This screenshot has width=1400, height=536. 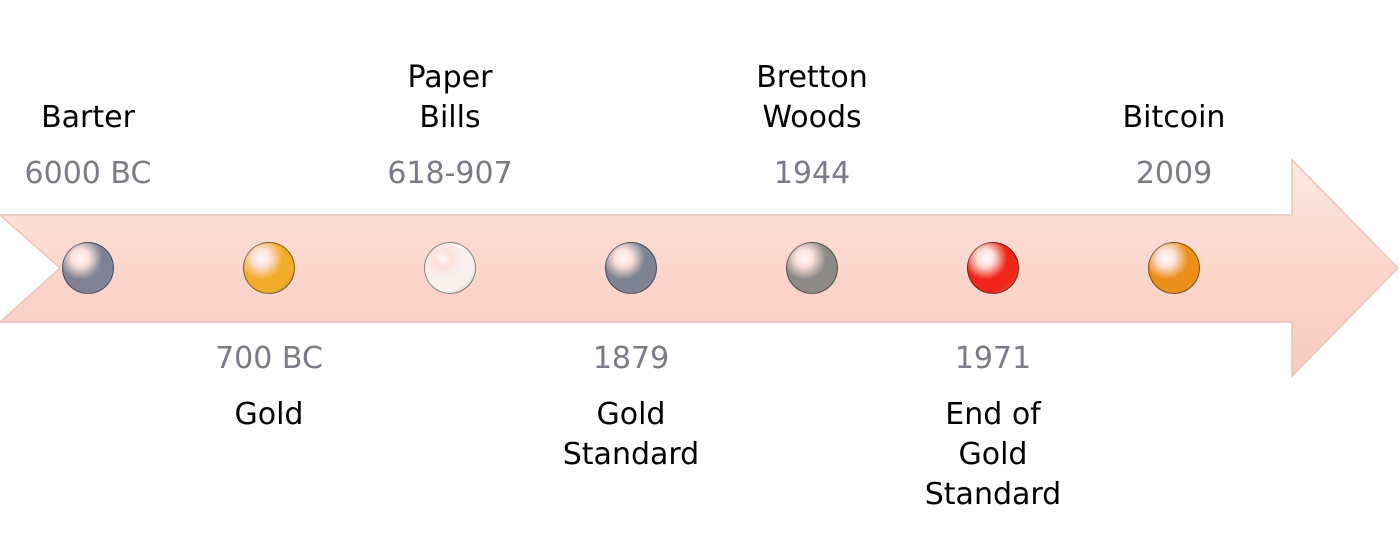 What do you see at coordinates (1174, 173) in the screenshot?
I see `event-year-6: 2009` at bounding box center [1174, 173].